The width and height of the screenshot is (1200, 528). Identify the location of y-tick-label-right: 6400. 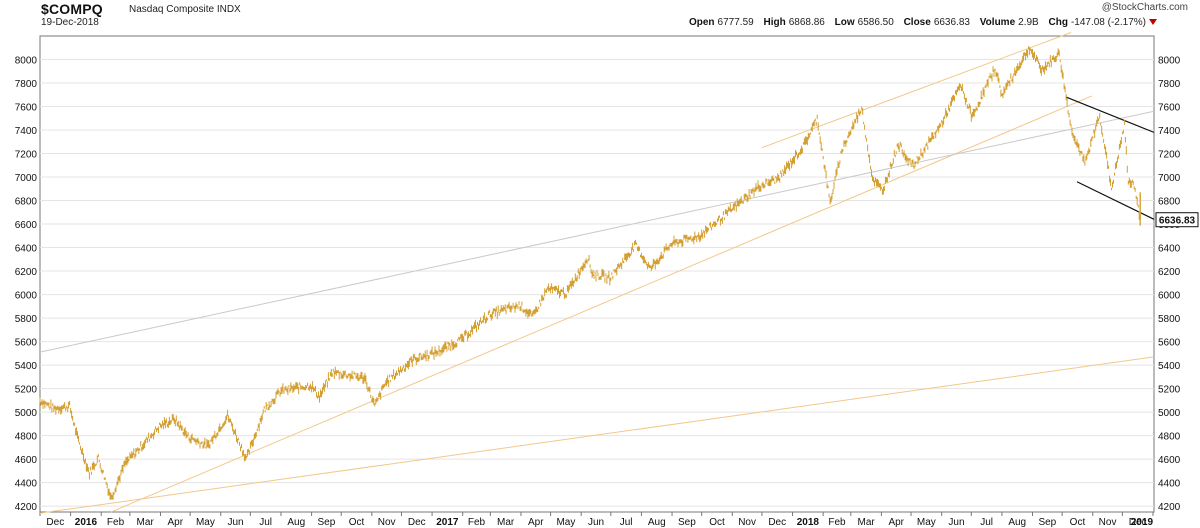
(1169, 249).